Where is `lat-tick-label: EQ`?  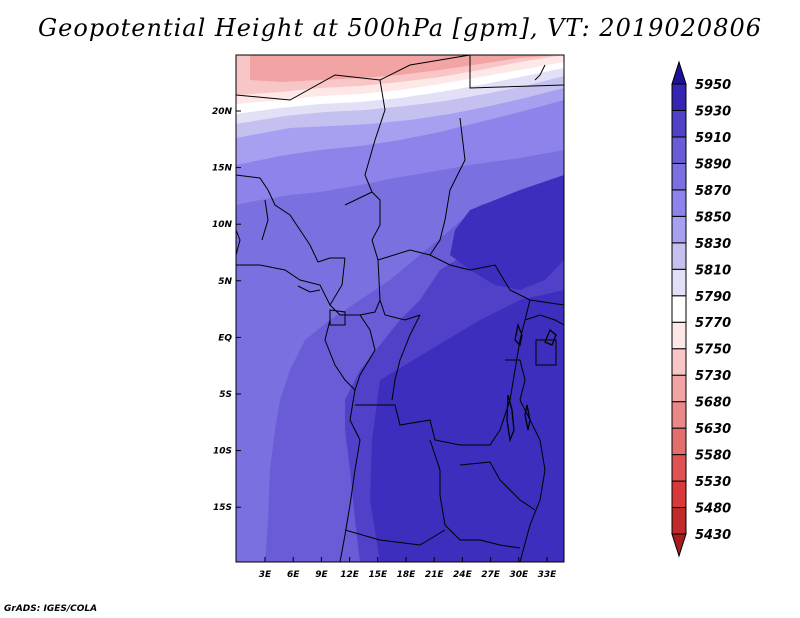
lat-tick-label: EQ is located at coordinates (225, 338).